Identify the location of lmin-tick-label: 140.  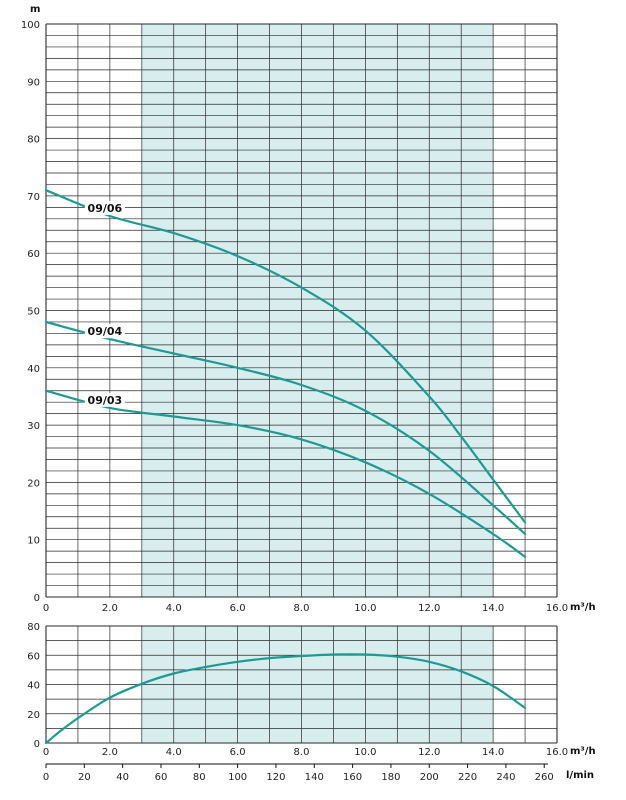
(314, 777).